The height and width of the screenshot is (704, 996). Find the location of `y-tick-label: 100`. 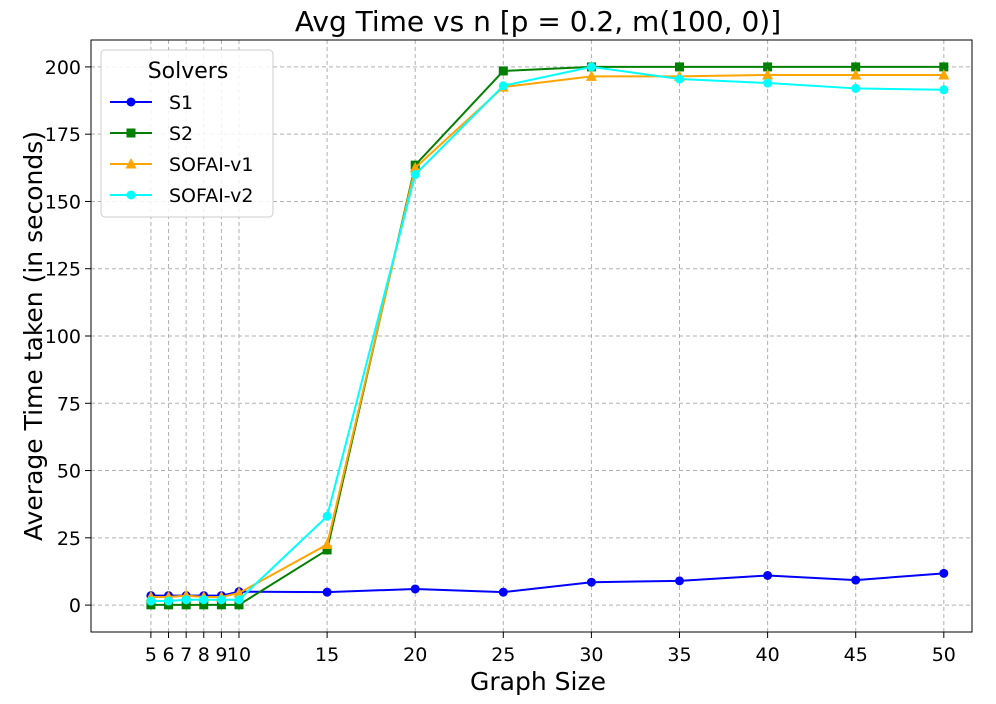

y-tick-label: 100 is located at coordinates (63, 337).